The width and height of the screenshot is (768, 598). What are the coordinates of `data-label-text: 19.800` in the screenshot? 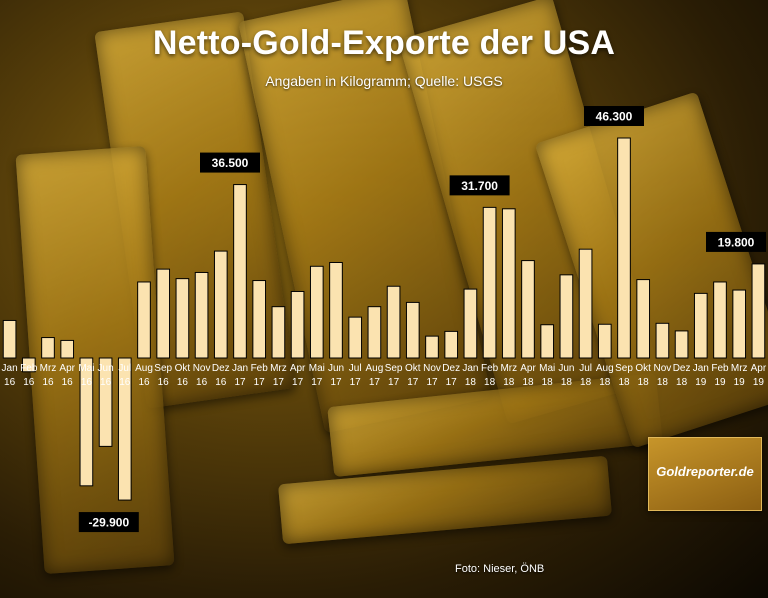 It's located at (736, 242).